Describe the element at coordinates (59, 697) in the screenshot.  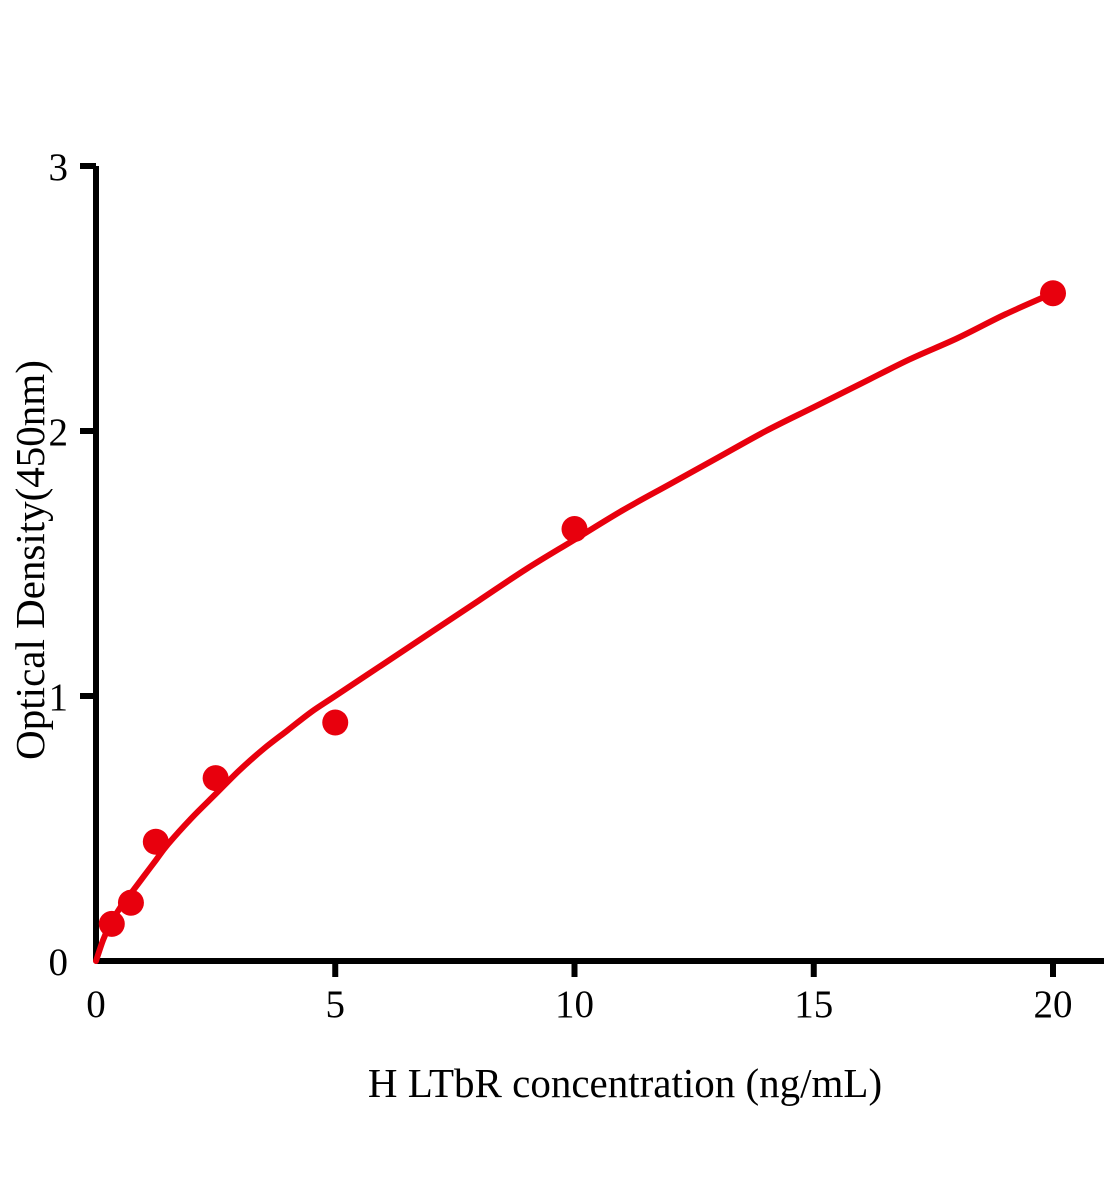
I see `y-axis-tick-label: 1` at that location.